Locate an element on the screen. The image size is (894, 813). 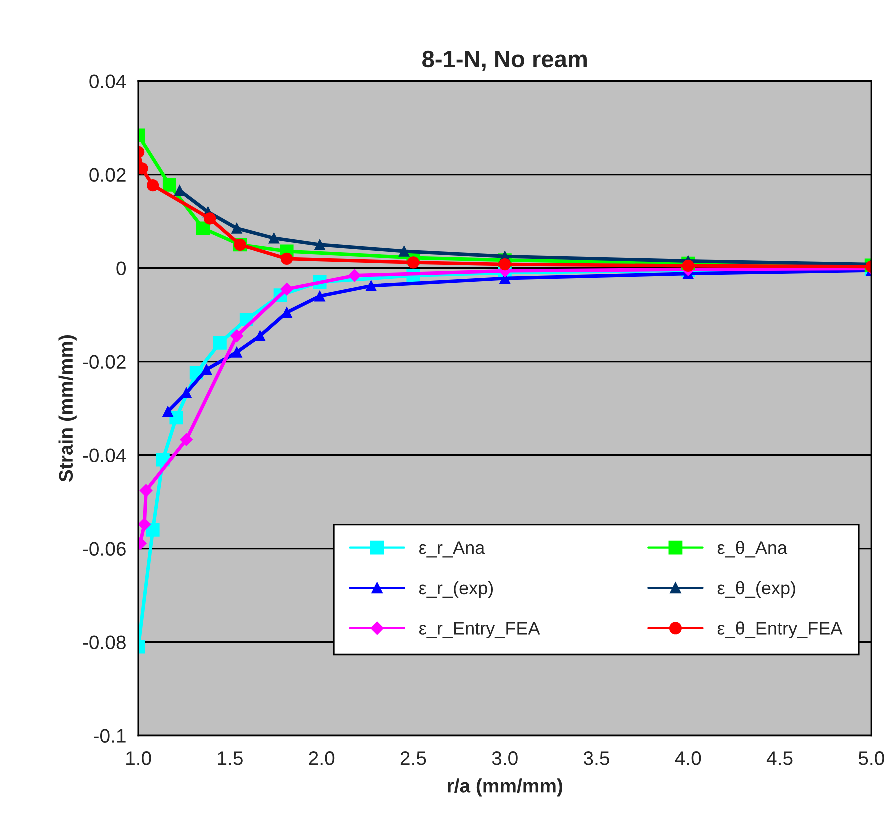
x-tick-label: 4.5 is located at coordinates (779, 759).